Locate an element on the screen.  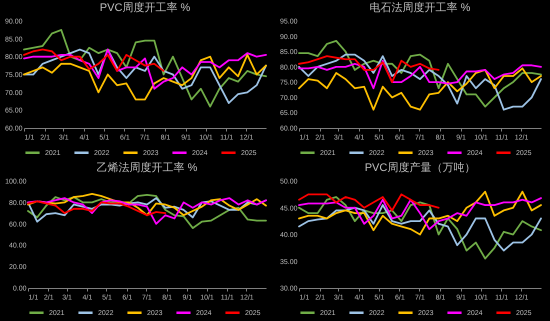
chart-title: PVC周度产量（万吨） is located at coordinates (420, 167).